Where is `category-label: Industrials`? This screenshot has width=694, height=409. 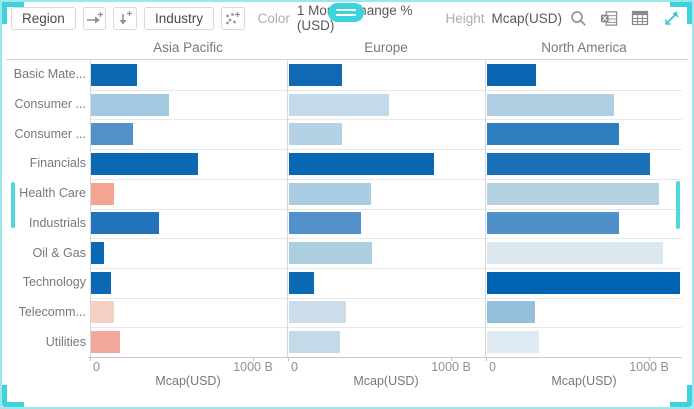
category-label: Industrials is located at coordinates (57, 223).